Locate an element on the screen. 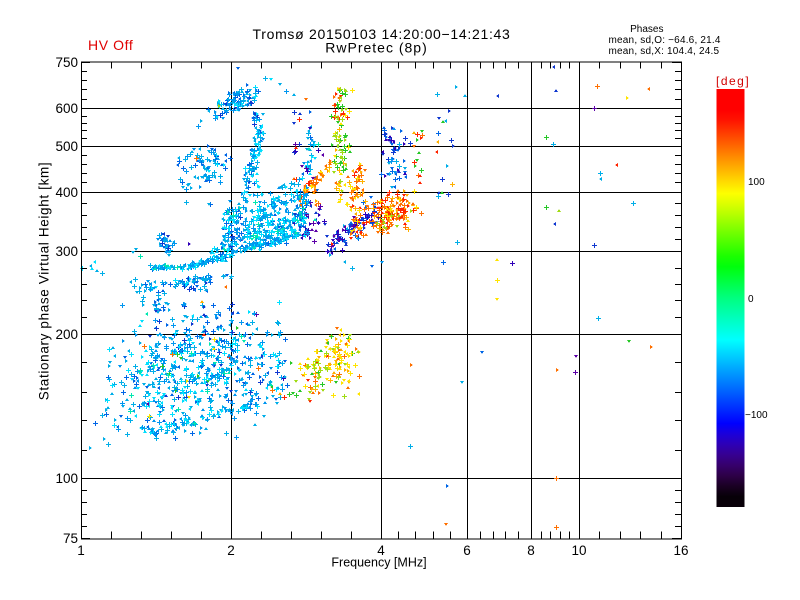 The height and width of the screenshot is (600, 800). svg-text: 4 is located at coordinates (381, 550).